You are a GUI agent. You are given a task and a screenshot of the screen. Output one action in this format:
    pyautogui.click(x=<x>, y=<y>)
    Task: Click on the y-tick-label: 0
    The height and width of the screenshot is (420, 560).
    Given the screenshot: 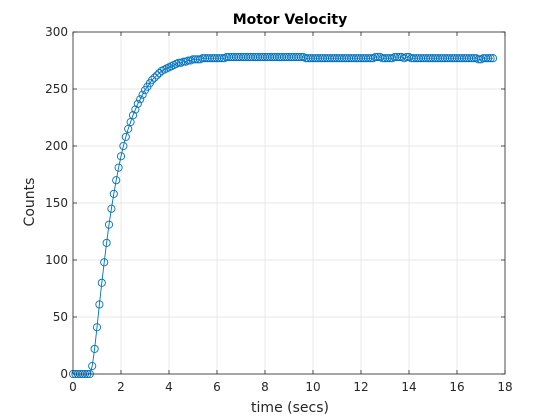 What is the action you would take?
    pyautogui.click(x=64, y=374)
    